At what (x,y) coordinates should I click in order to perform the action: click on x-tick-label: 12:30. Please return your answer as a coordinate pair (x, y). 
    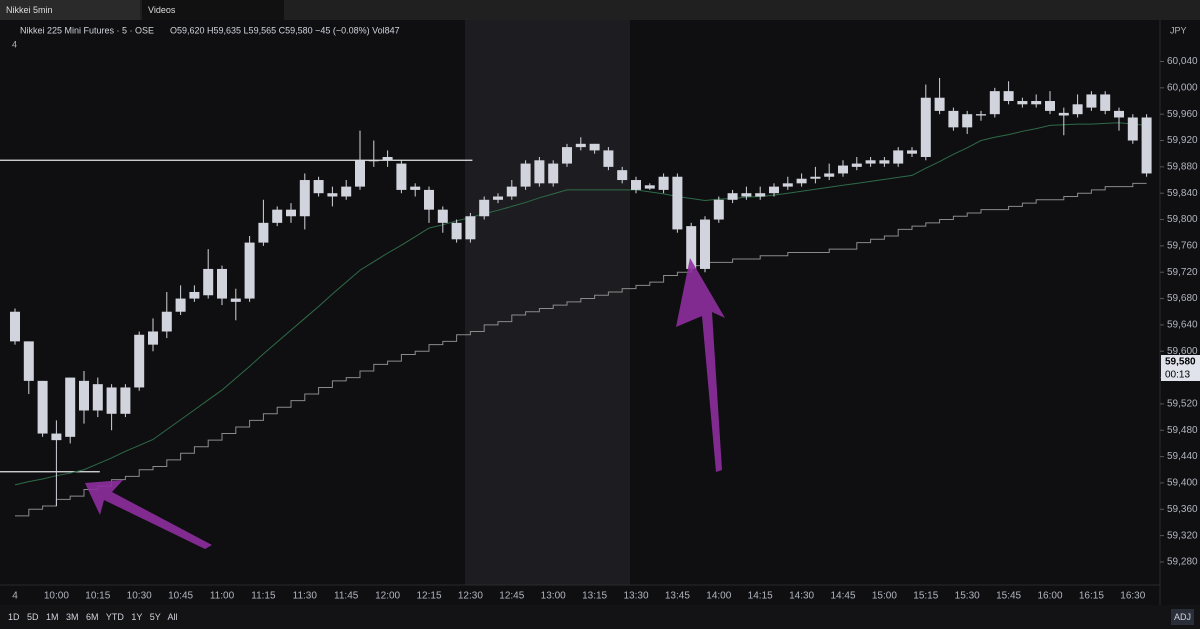
    Looking at the image, I should click on (470, 596).